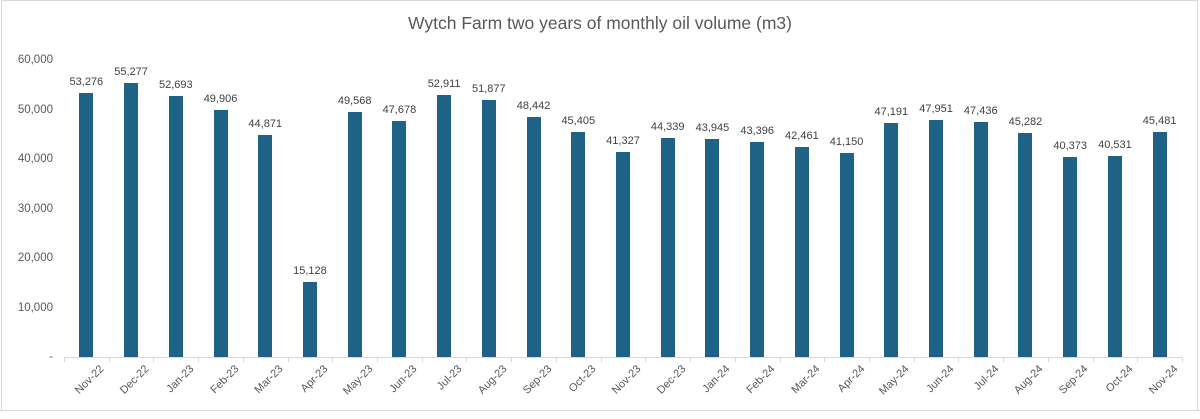 The width and height of the screenshot is (1200, 419). What do you see at coordinates (600, 410) in the screenshot?
I see `sheet-grid-line` at bounding box center [600, 410].